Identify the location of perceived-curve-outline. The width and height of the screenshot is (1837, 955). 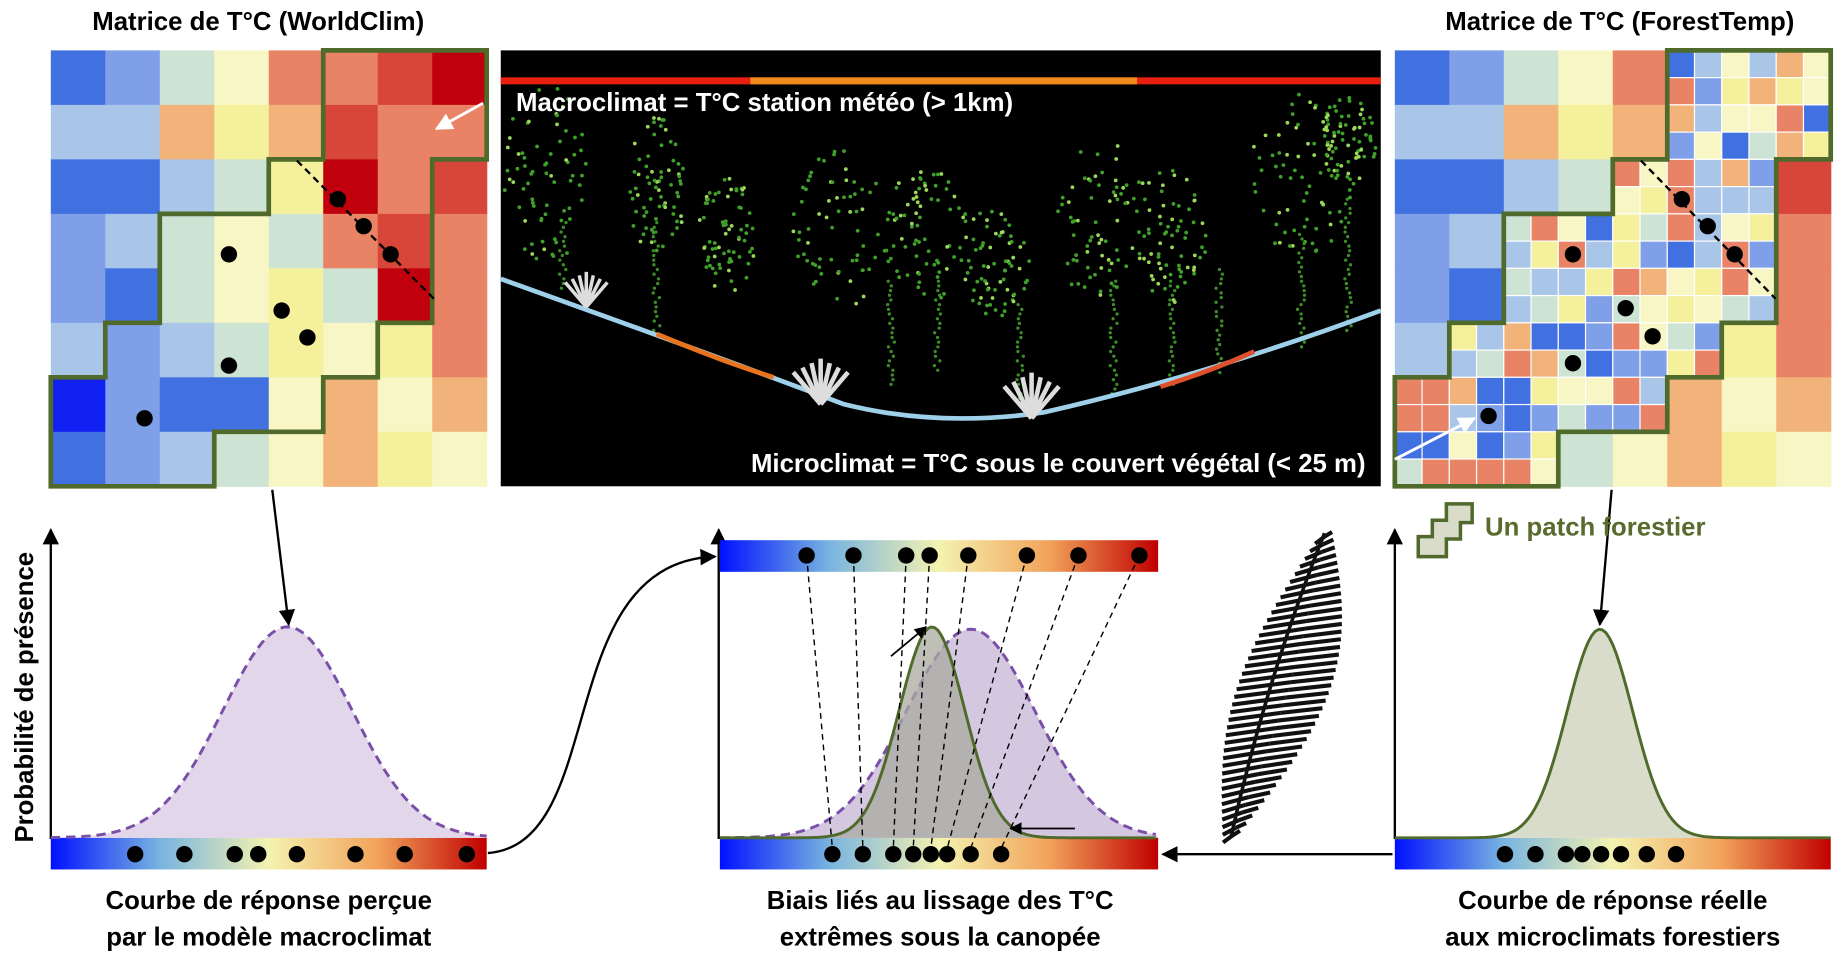
(268, 732).